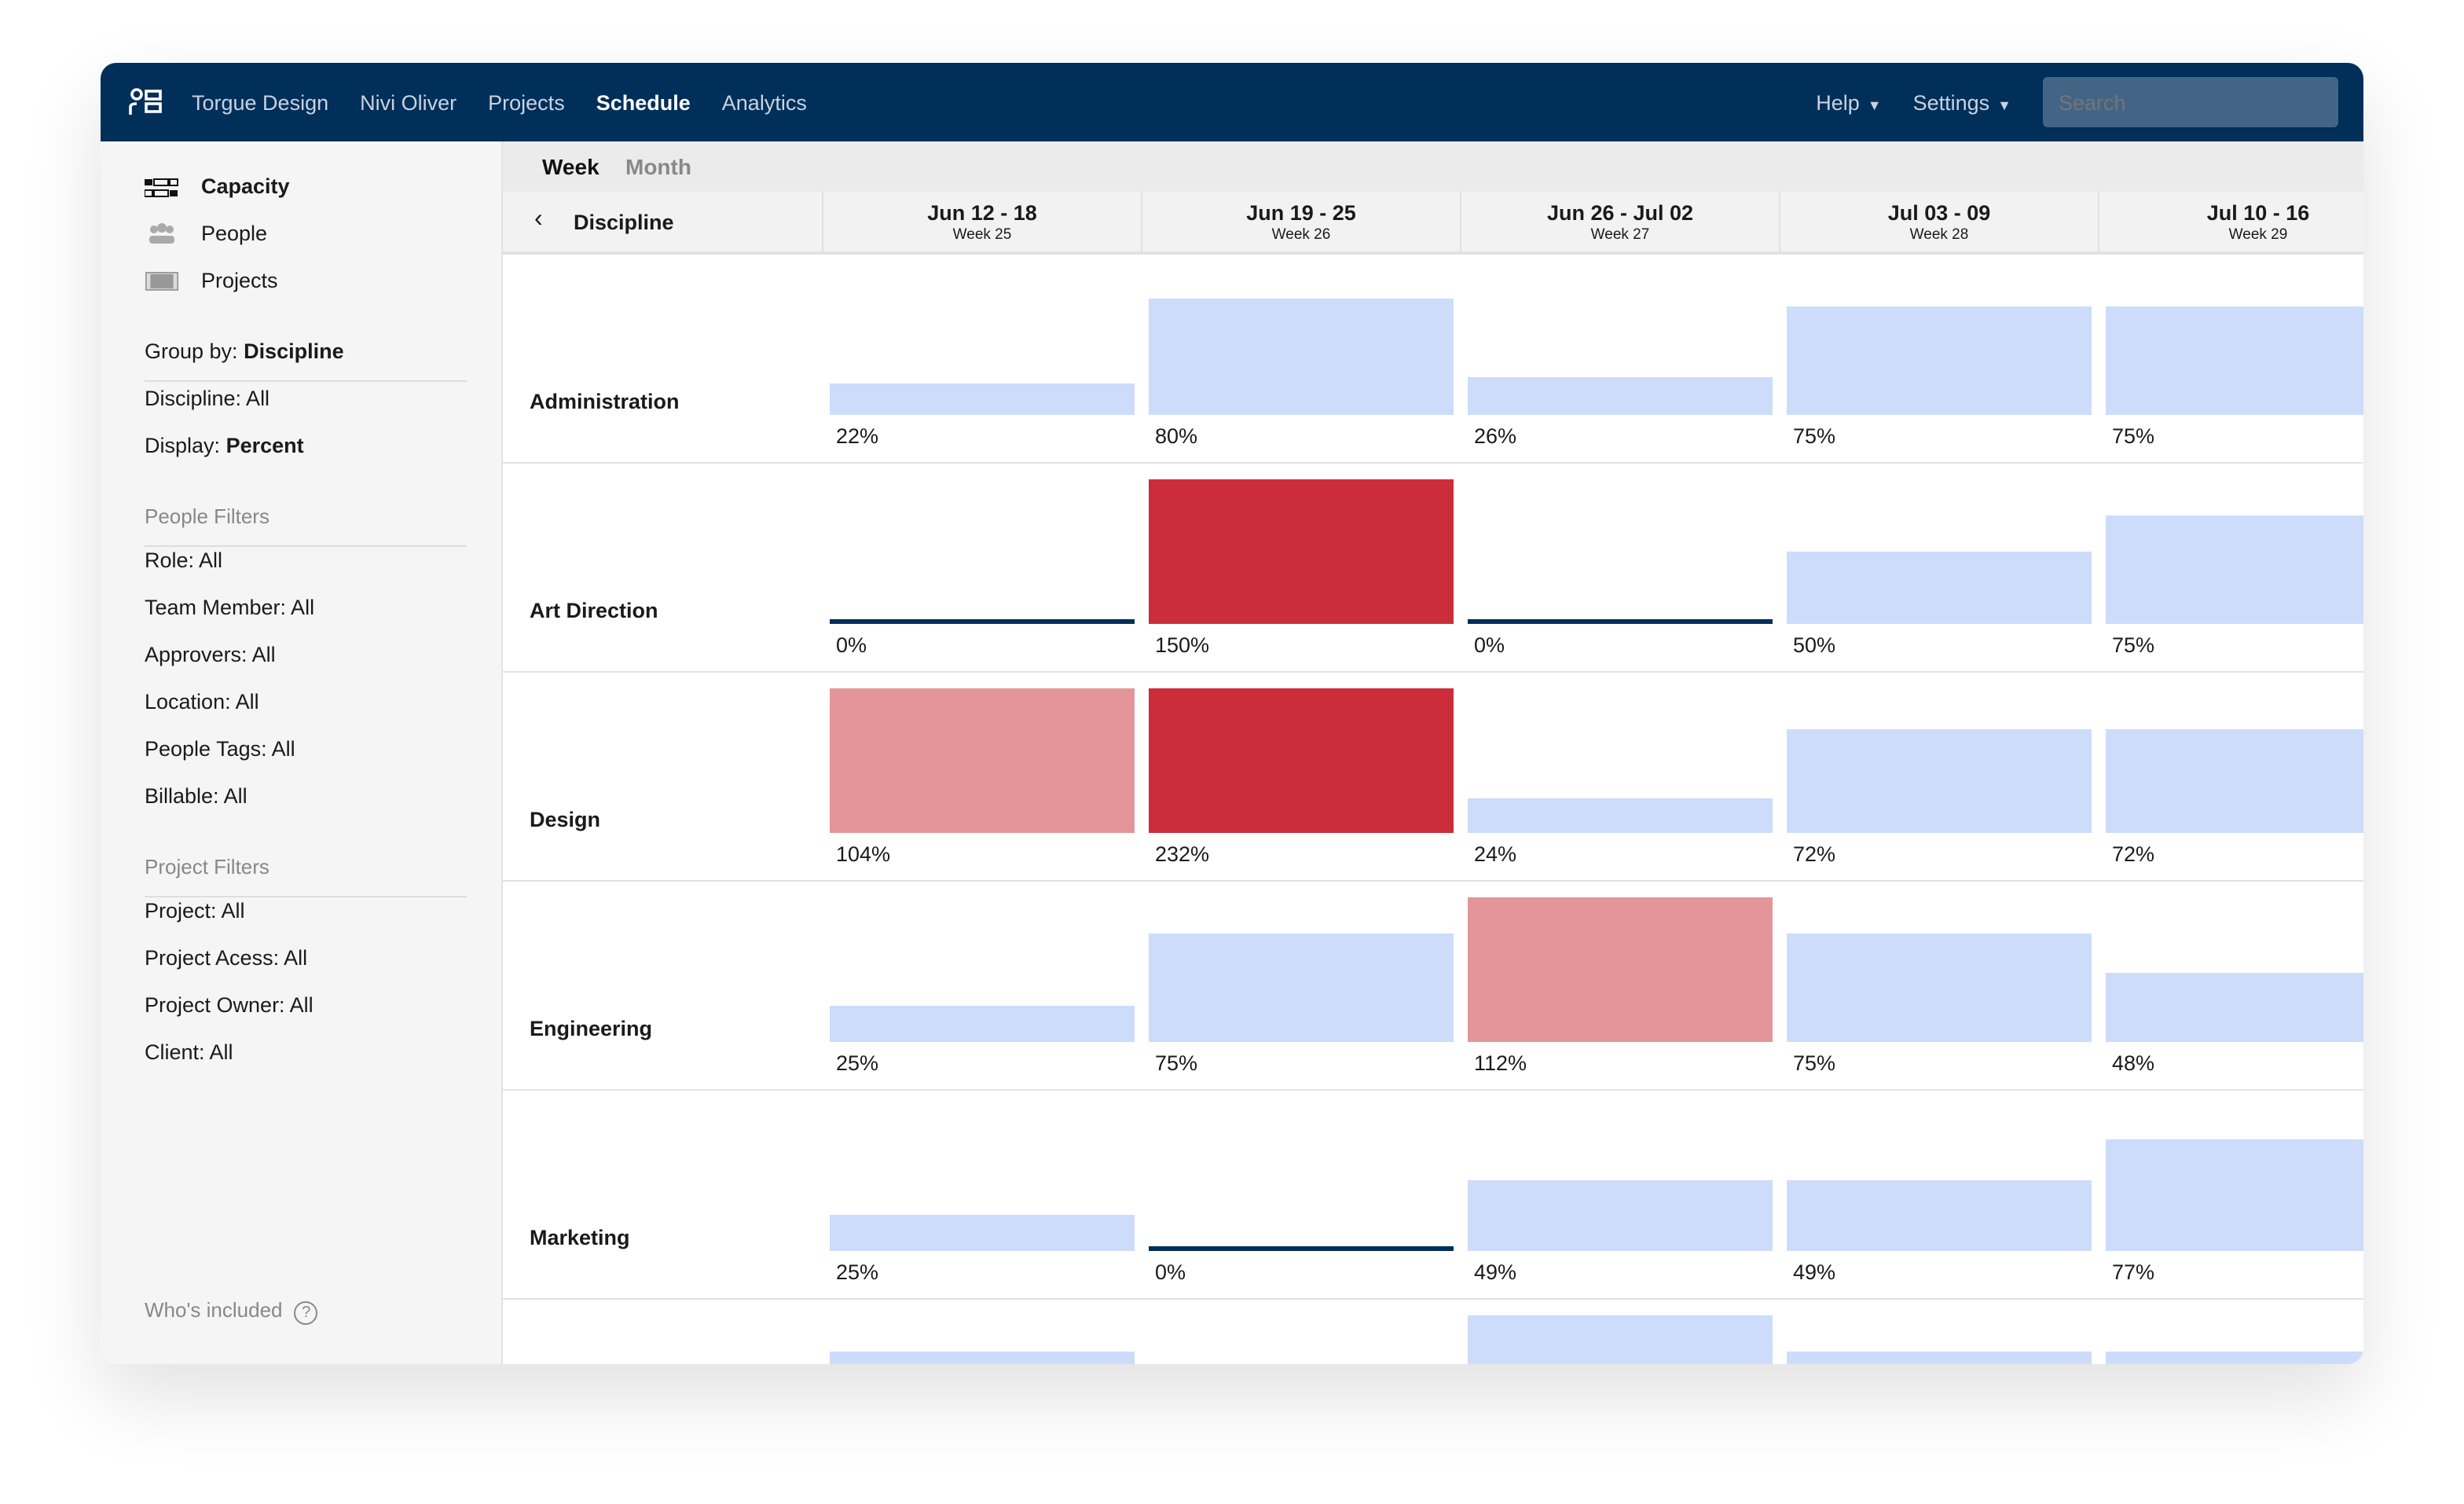  I want to click on tab-month: Month, so click(658, 166).